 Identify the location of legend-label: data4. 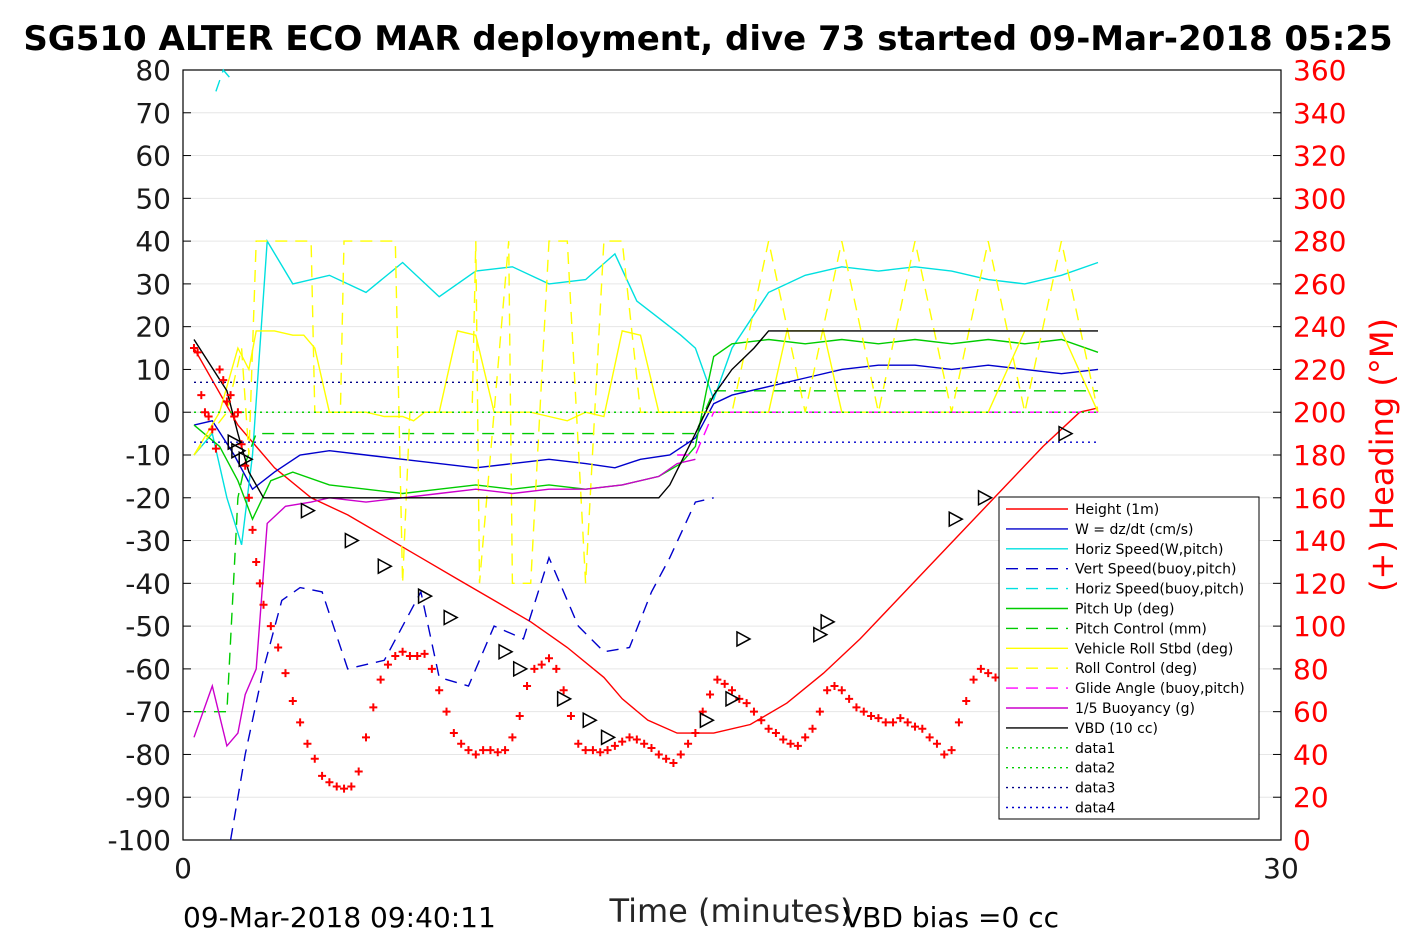
(1095, 809).